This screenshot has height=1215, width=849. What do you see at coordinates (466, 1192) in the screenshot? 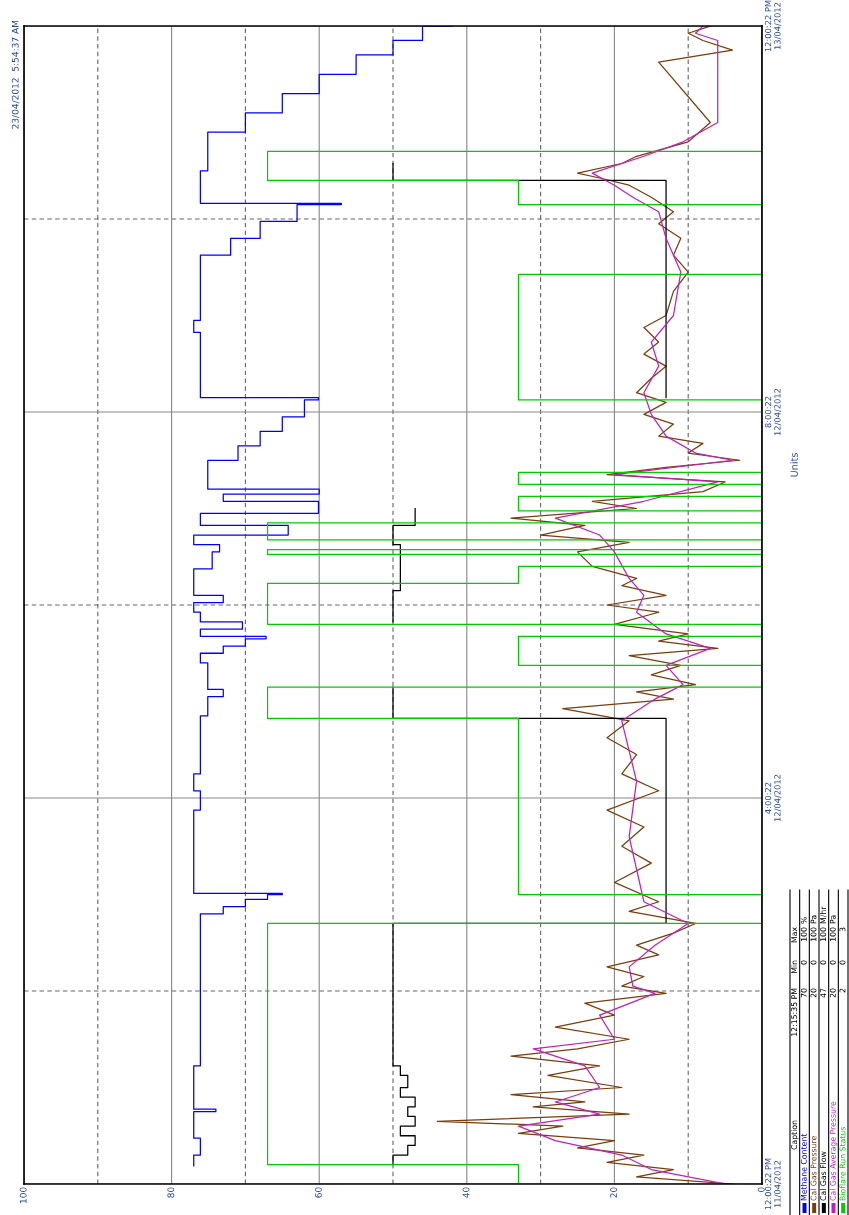
I see `x-tick-label: 40` at bounding box center [466, 1192].